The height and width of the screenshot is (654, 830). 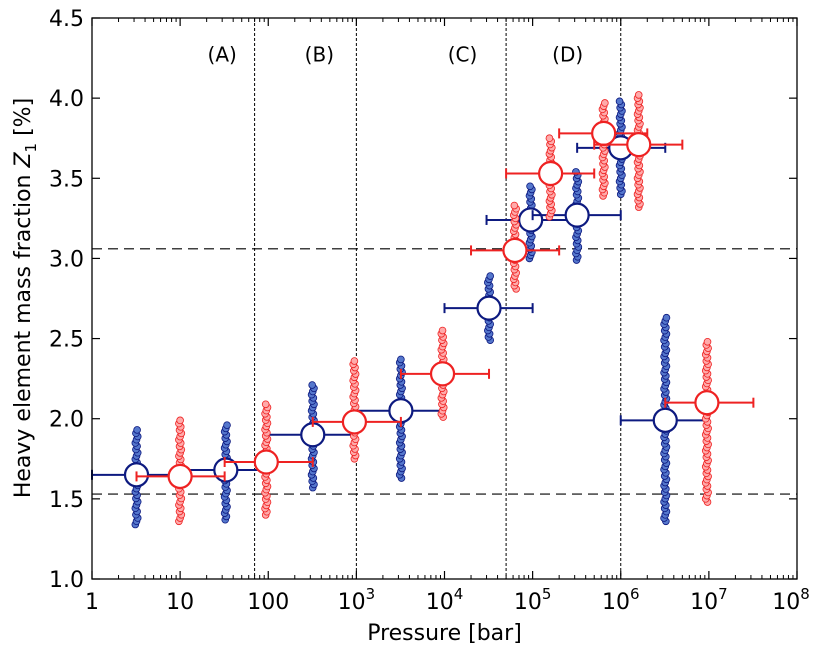 What do you see at coordinates (92, 602) in the screenshot?
I see `x-tick-label: 1` at bounding box center [92, 602].